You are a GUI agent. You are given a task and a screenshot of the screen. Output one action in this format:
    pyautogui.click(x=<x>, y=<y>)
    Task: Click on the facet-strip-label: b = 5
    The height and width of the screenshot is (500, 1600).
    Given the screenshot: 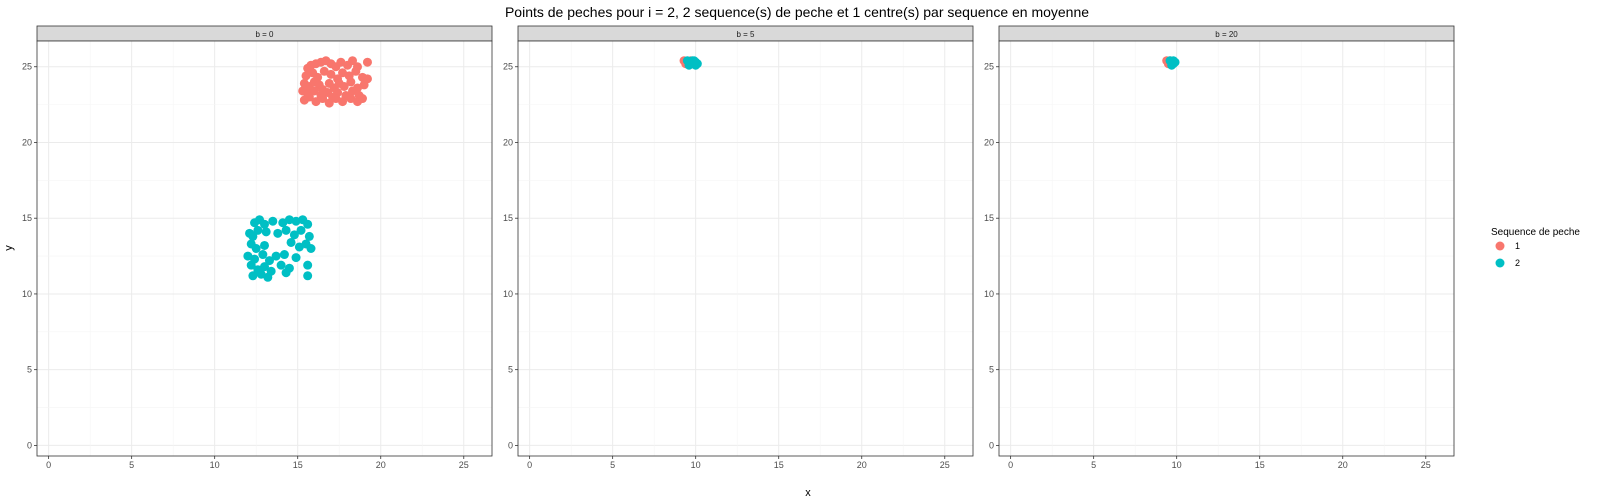 What is the action you would take?
    pyautogui.click(x=745, y=34)
    